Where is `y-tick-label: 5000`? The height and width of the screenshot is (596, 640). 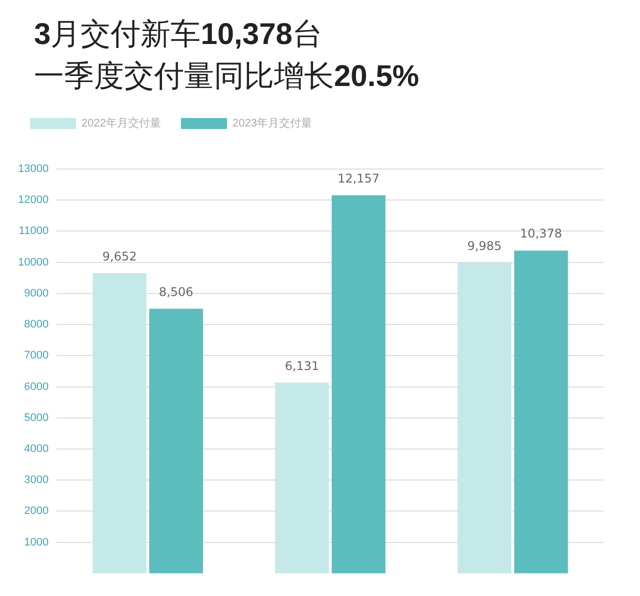 y-tick-label: 5000 is located at coordinates (36, 418).